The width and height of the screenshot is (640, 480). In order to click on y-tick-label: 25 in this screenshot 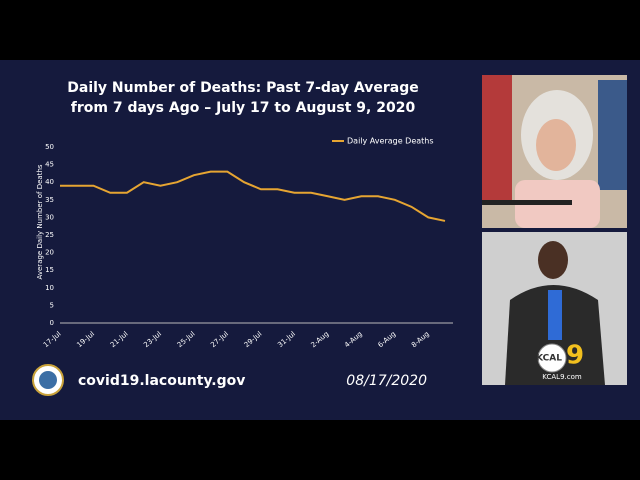, I will do `click(49, 235)`.